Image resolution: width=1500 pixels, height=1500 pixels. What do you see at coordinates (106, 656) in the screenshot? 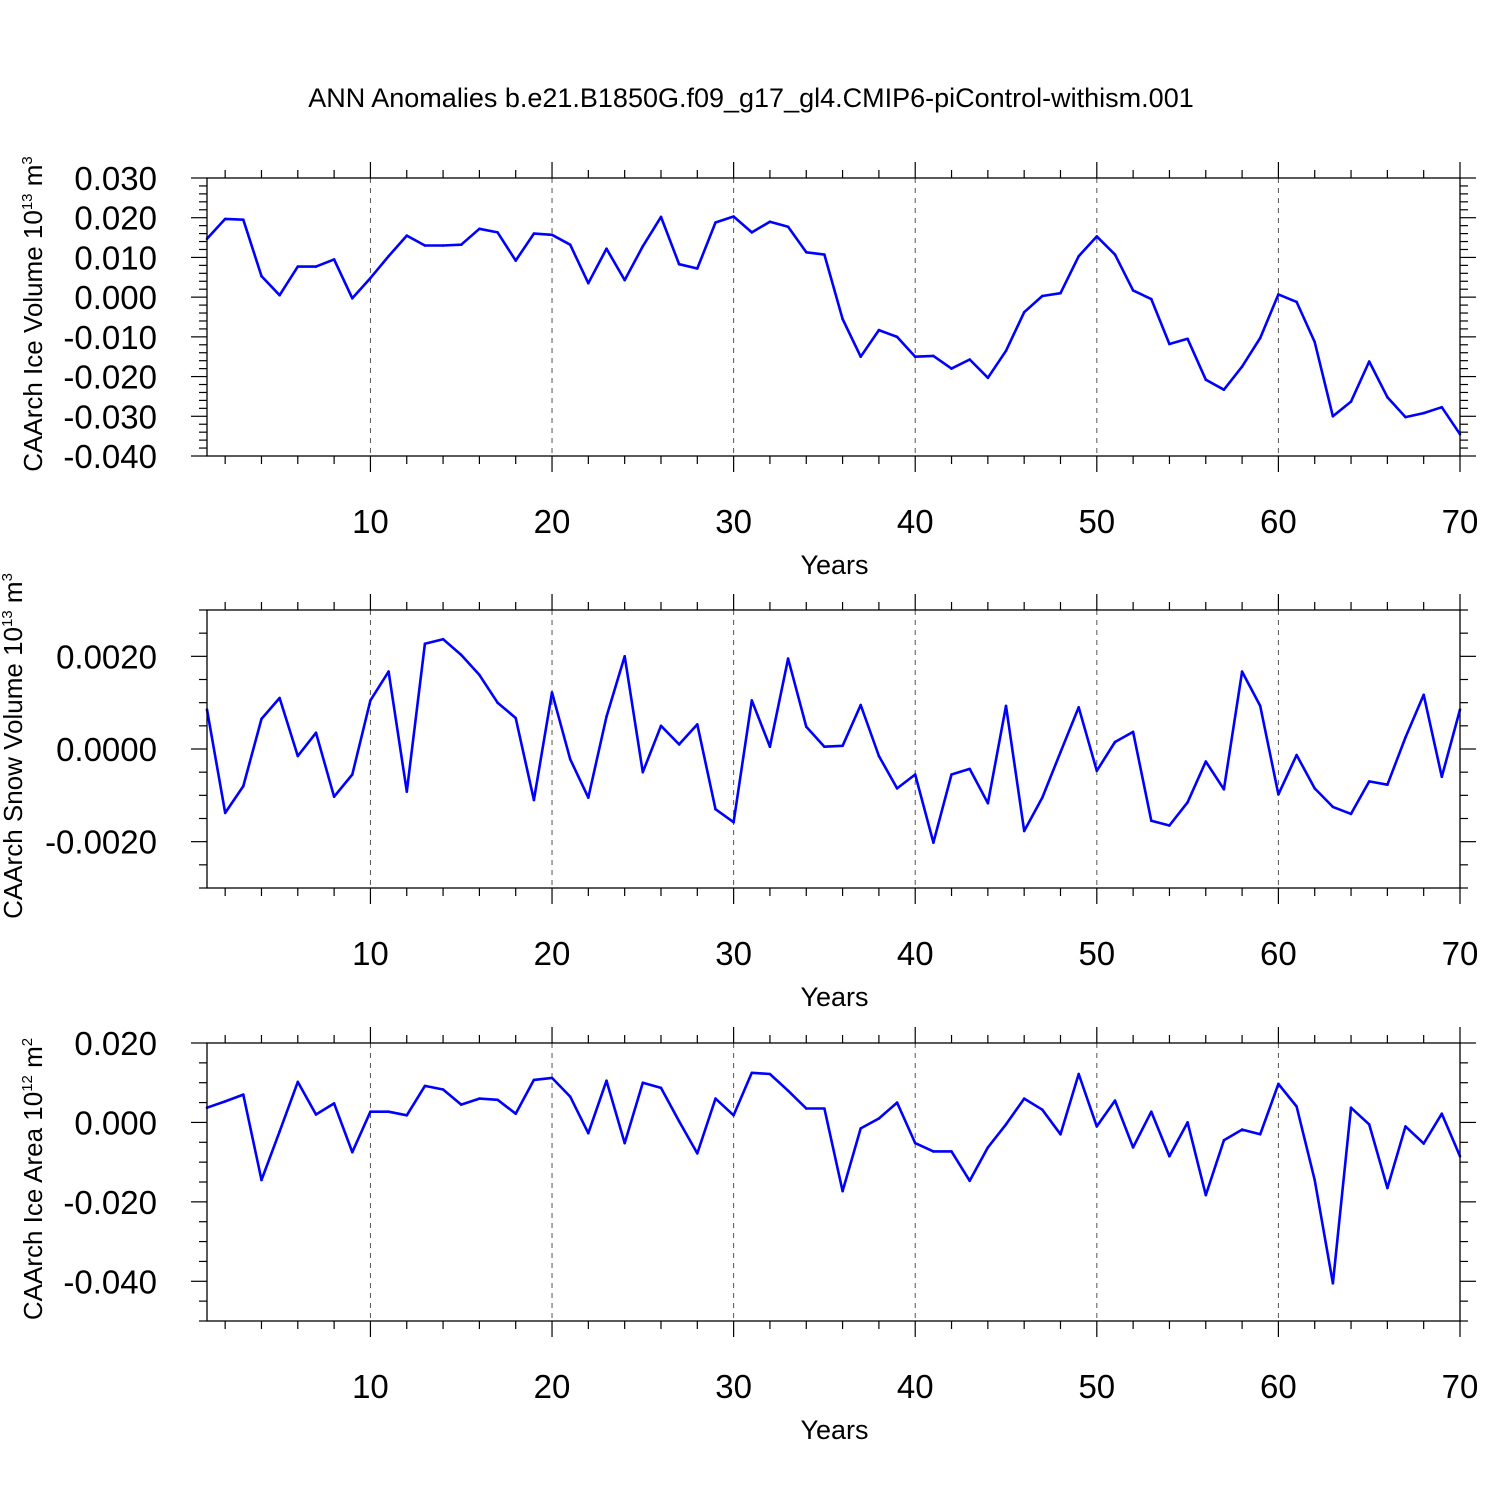
I see `y-tick-label: 0.0020` at bounding box center [106, 656].